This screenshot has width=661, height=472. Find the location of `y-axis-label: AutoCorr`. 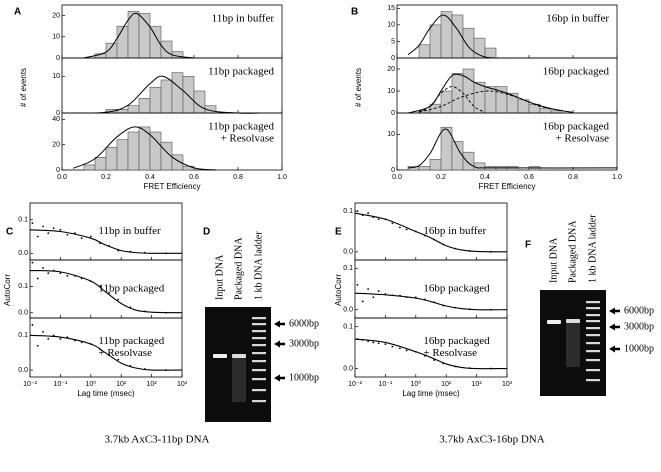

y-axis-label: AutoCorr is located at coordinates (338, 290).